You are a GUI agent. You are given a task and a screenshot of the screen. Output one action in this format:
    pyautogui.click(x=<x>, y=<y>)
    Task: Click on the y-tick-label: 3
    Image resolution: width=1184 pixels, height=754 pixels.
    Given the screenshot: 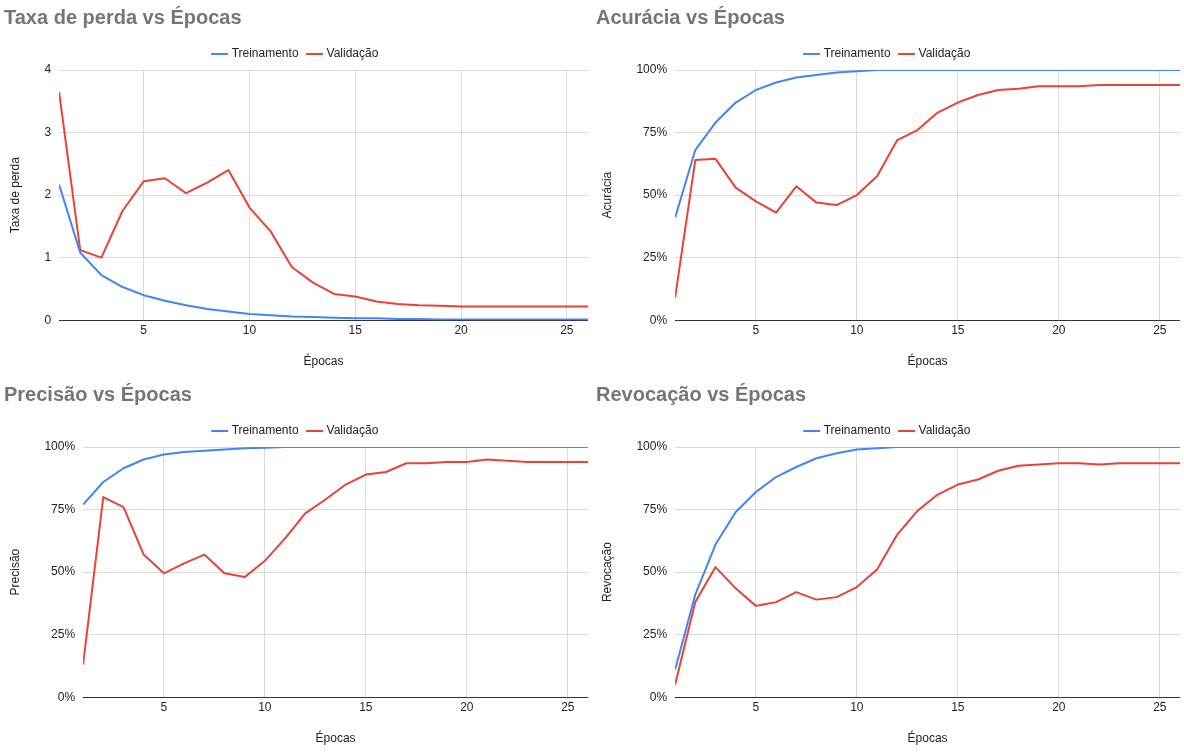 What is the action you would take?
    pyautogui.click(x=48, y=131)
    